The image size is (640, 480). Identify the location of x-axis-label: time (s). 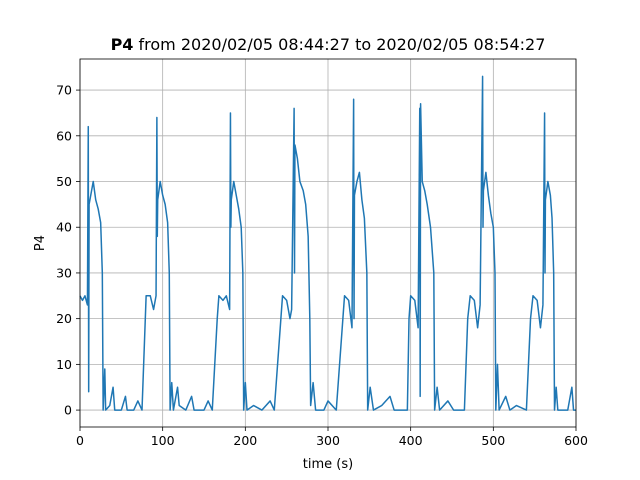
(328, 464).